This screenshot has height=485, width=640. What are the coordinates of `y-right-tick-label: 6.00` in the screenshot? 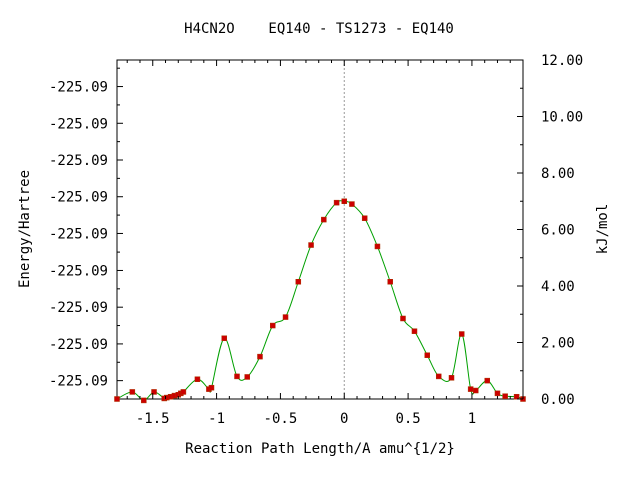 It's located at (558, 231).